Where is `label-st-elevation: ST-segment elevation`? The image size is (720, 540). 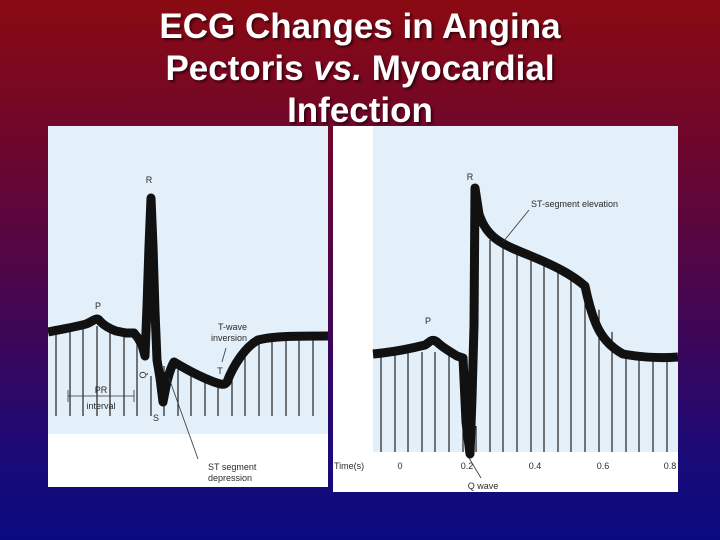
label-st-elevation: ST-segment elevation is located at coordinates (574, 204).